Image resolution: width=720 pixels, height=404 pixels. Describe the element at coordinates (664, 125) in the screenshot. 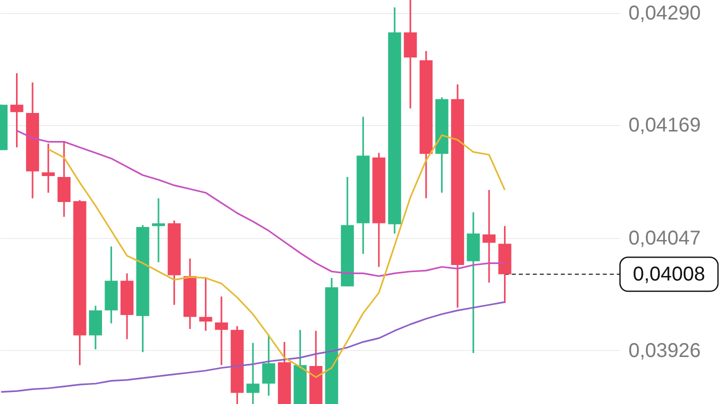

I see `y-tick-label: 0,04169` at that location.